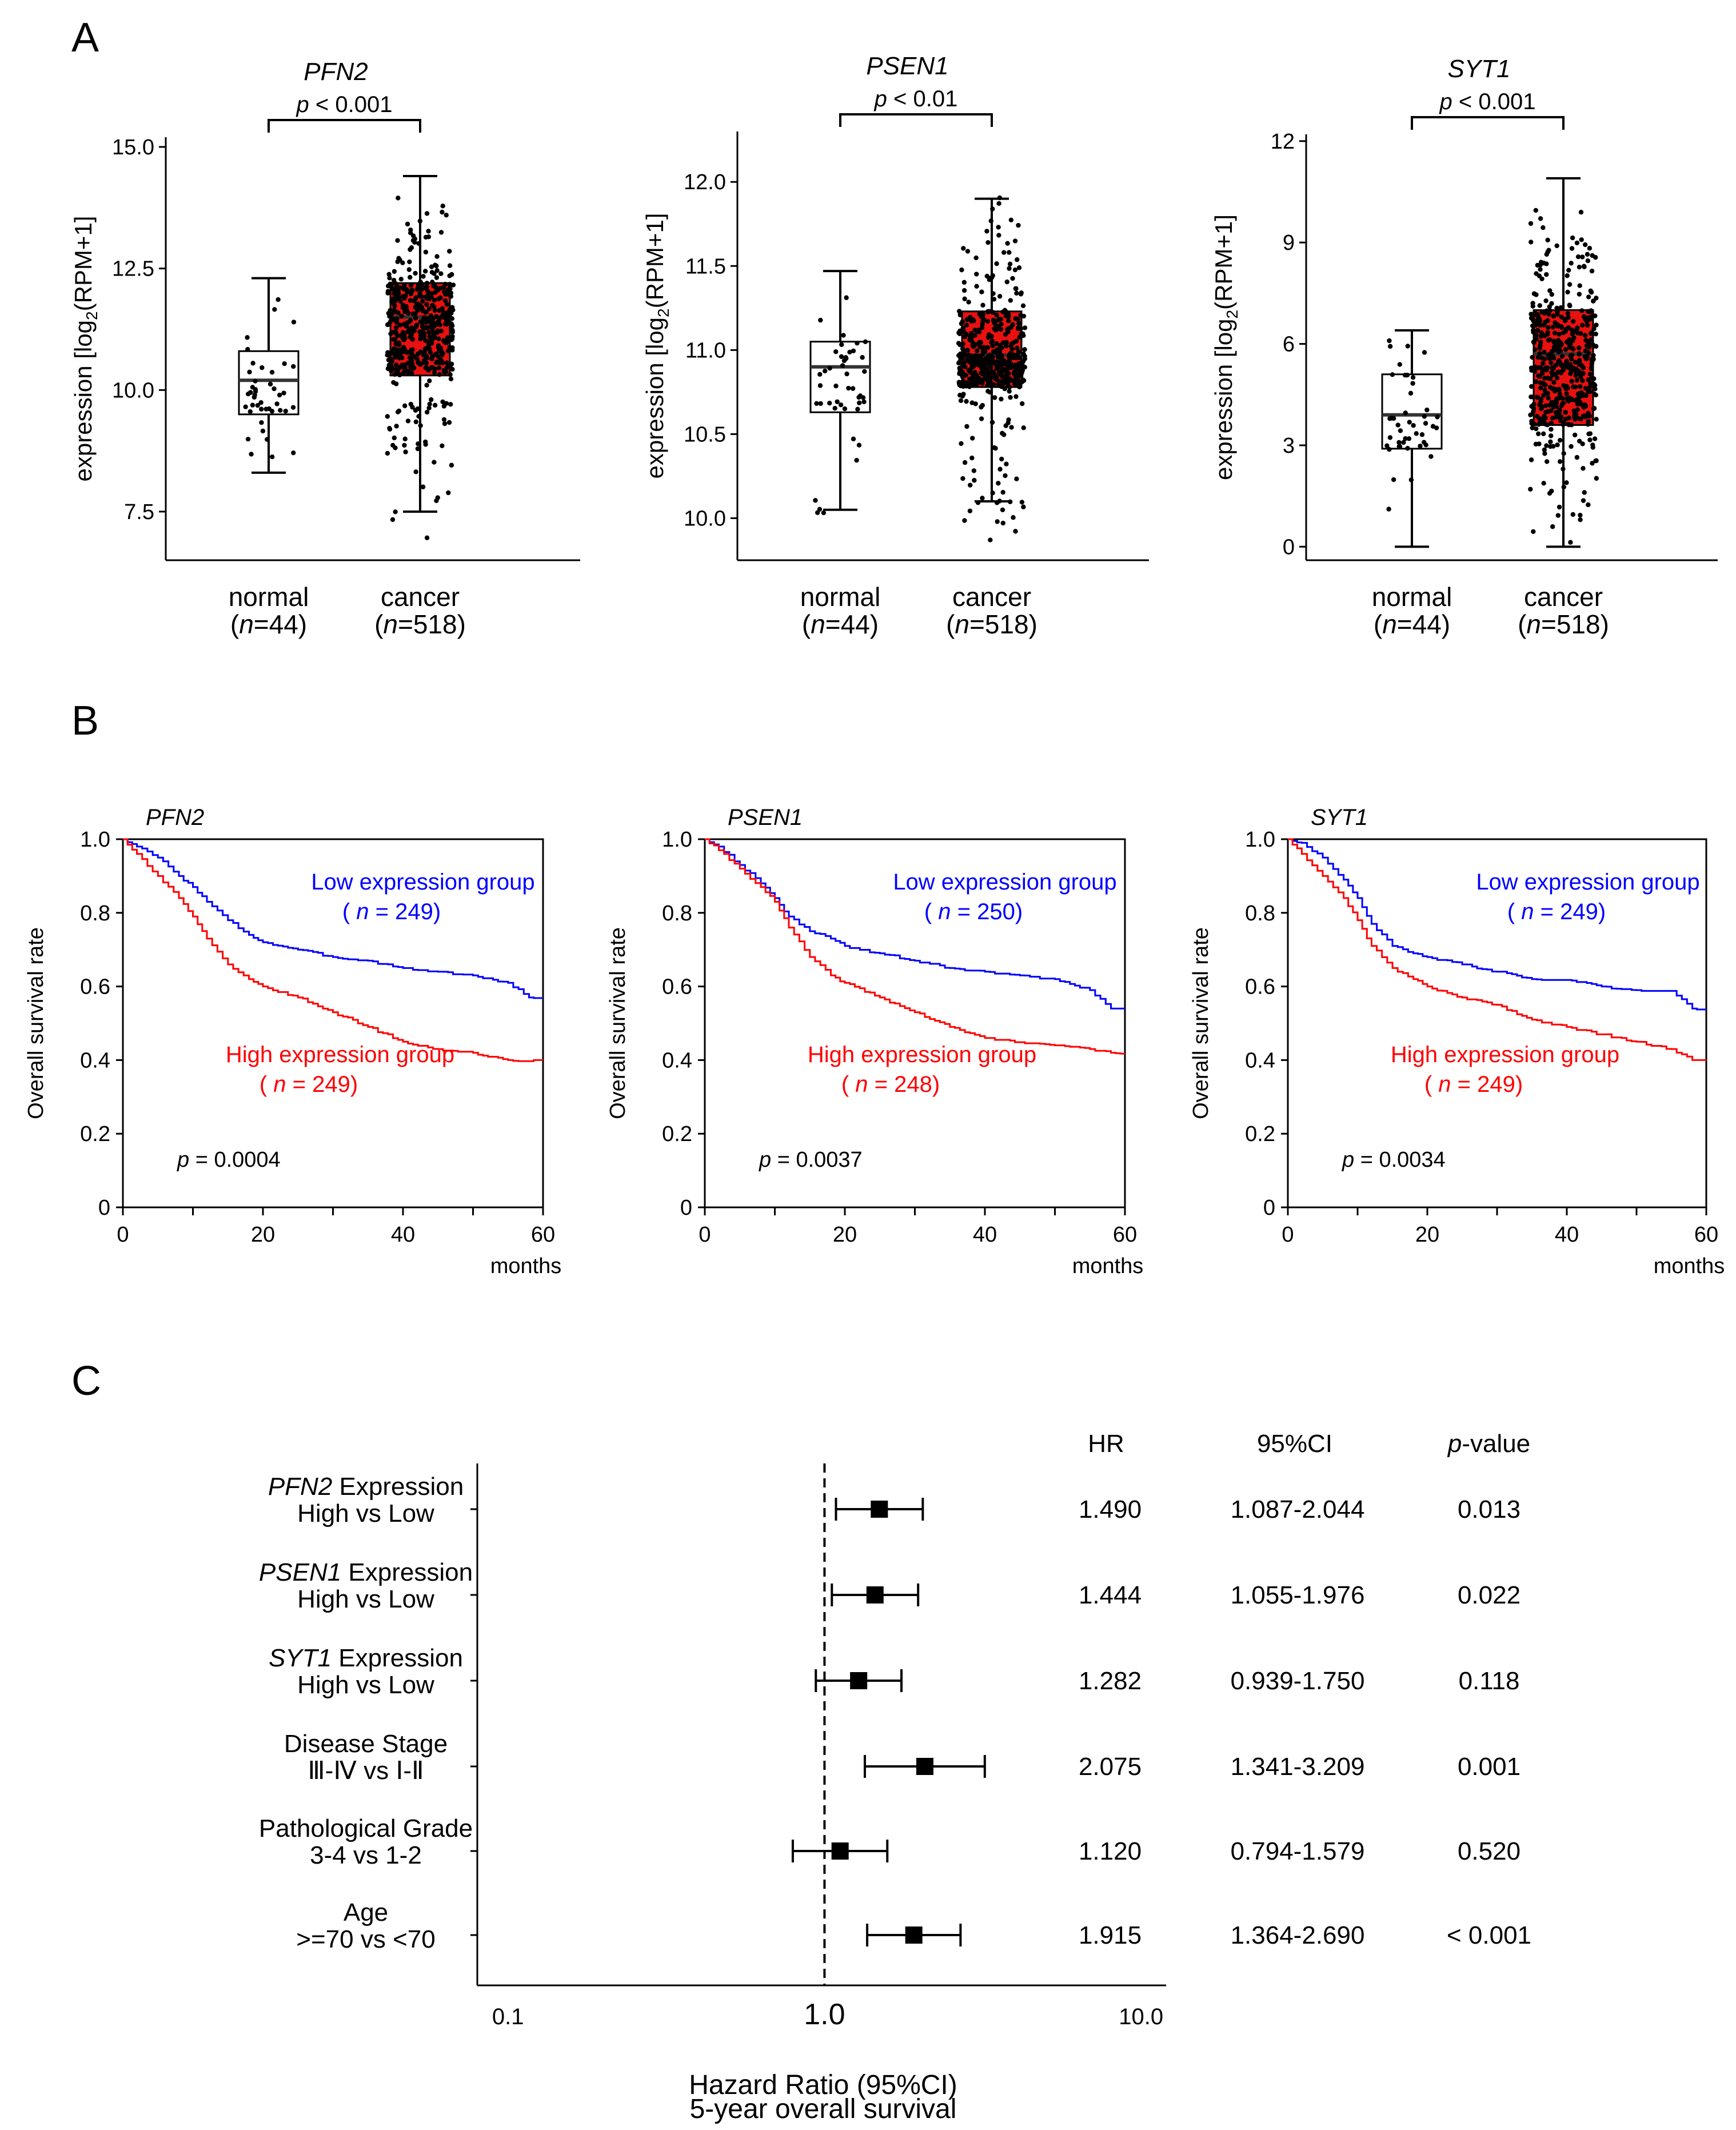 The height and width of the screenshot is (2130, 1736). I want to click on high-group-n: ( n = 249), so click(309, 1084).